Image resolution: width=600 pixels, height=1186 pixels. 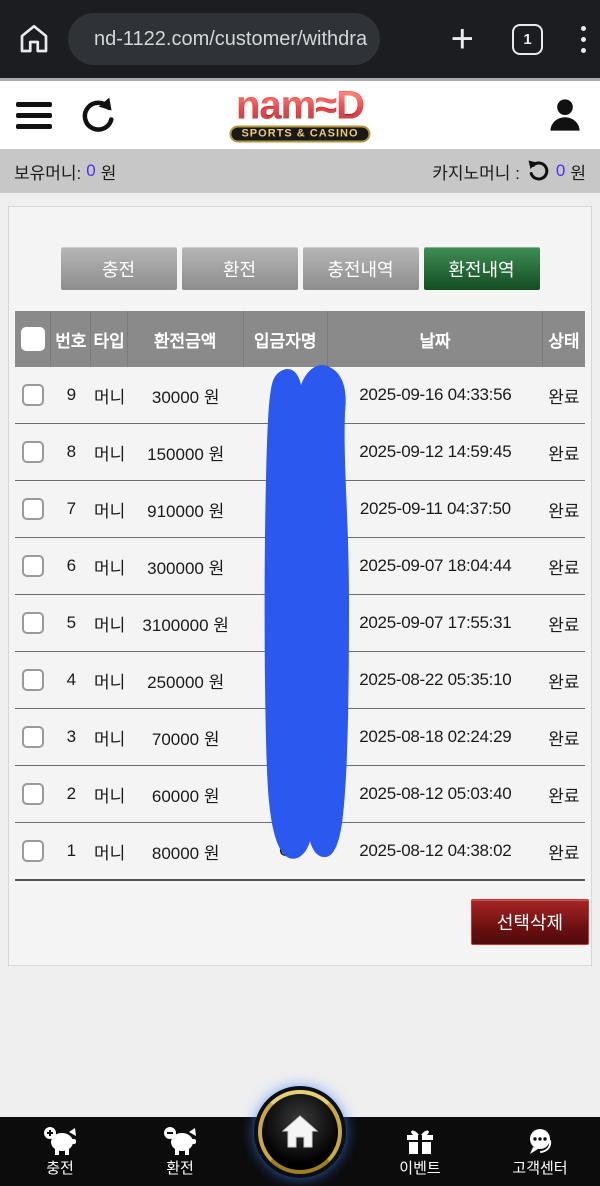 I want to click on refresh-icon, so click(x=98, y=114).